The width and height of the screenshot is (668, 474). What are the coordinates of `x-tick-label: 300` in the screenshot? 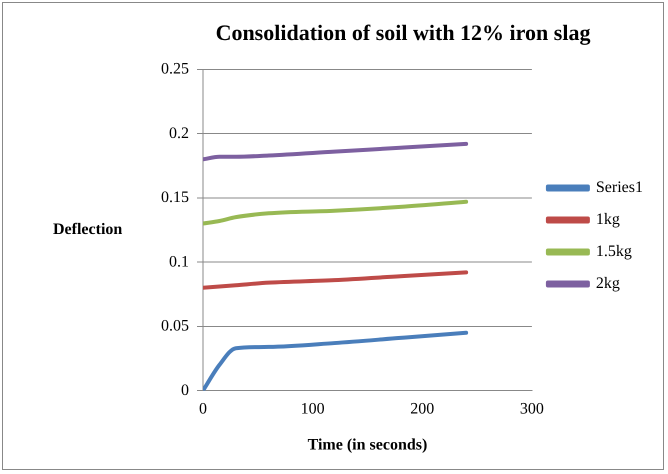 It's located at (532, 409).